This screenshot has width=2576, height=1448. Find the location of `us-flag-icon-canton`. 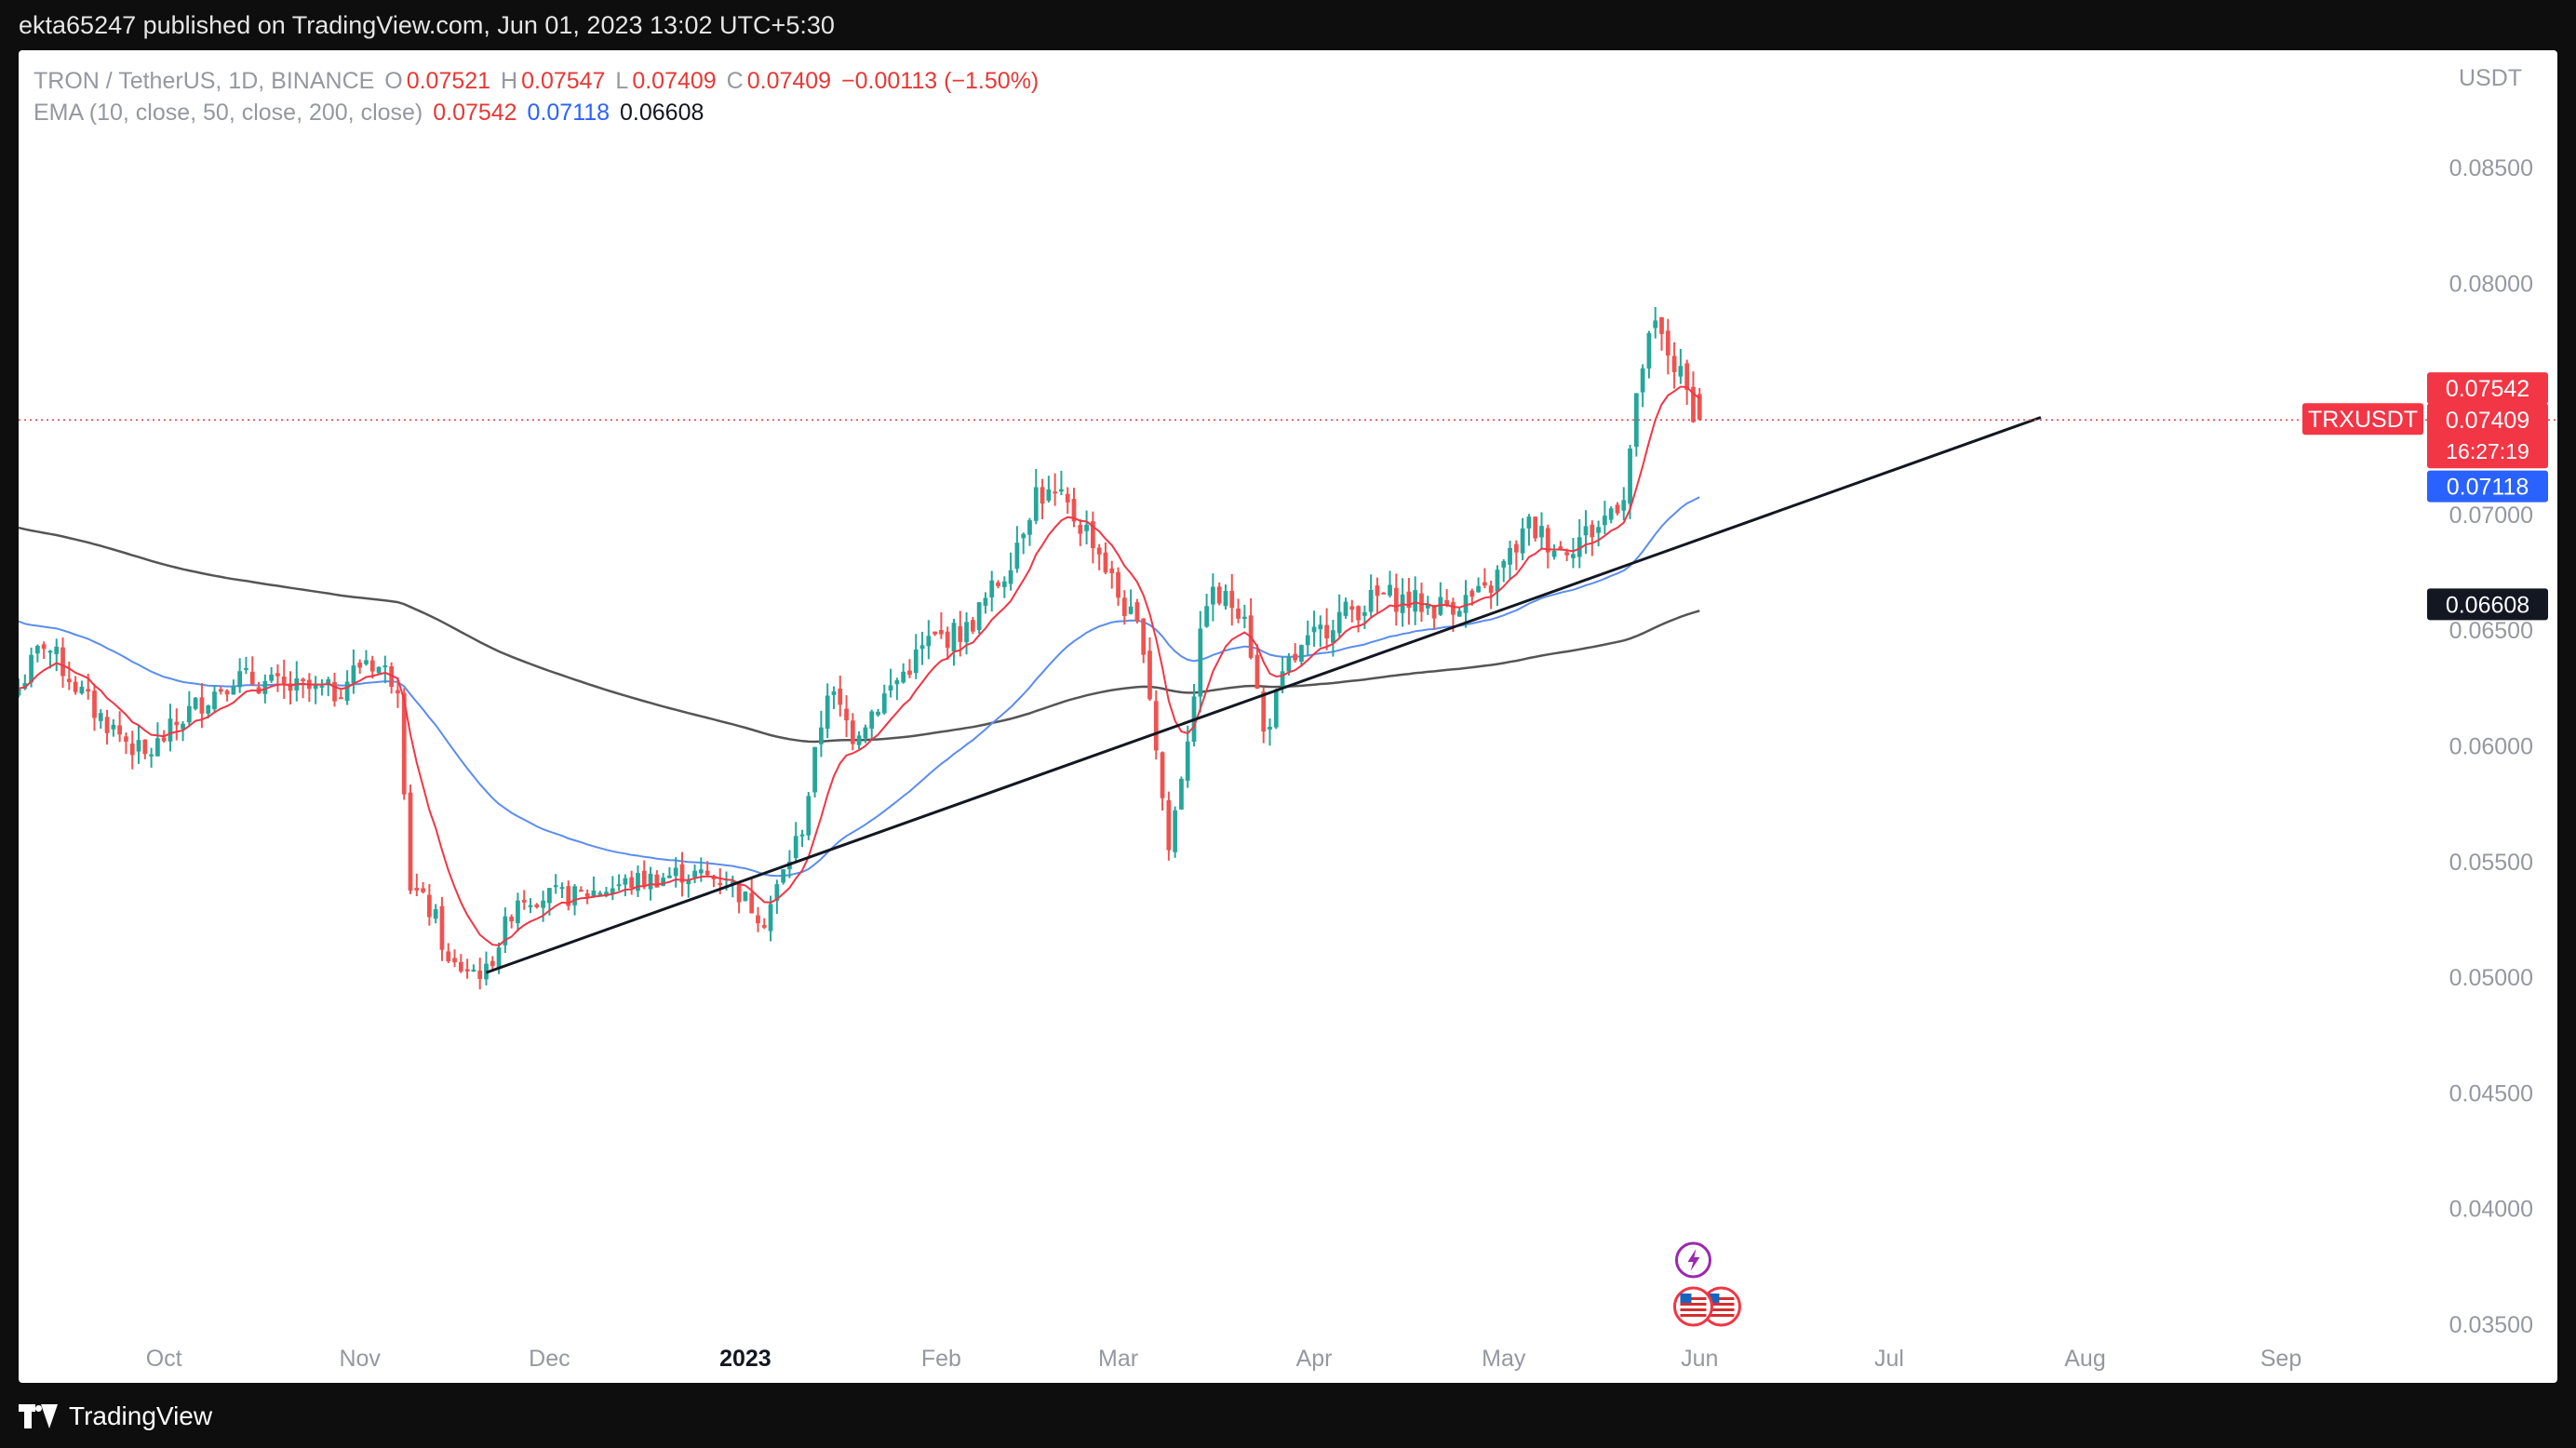

us-flag-icon-canton is located at coordinates (1686, 1298).